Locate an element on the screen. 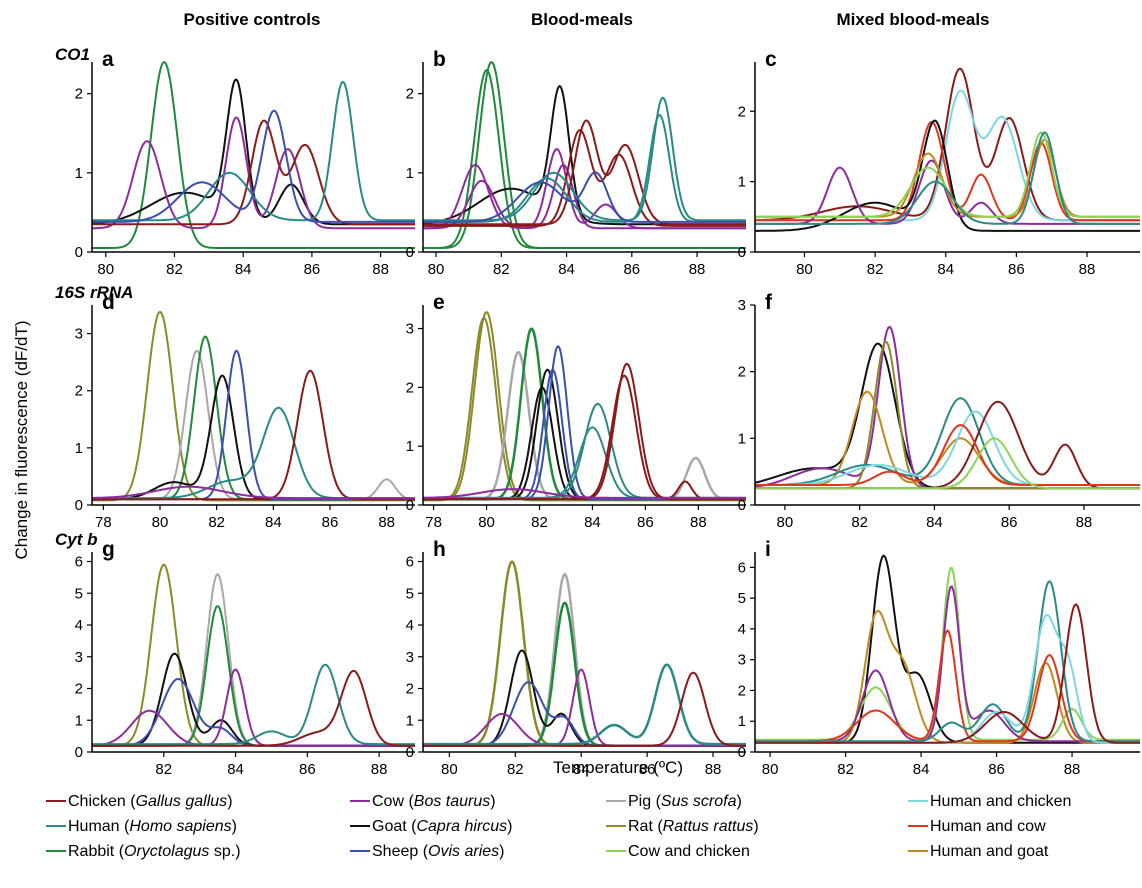 The height and width of the screenshot is (888, 1142). legend-label: Human and cow is located at coordinates (988, 826).